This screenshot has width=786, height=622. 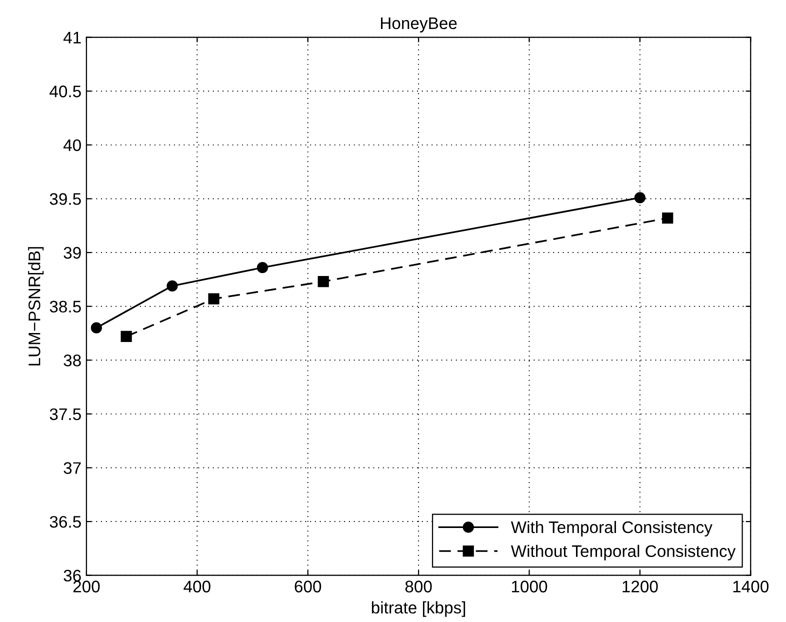 What do you see at coordinates (418, 586) in the screenshot?
I see `x-tick-label: 800` at bounding box center [418, 586].